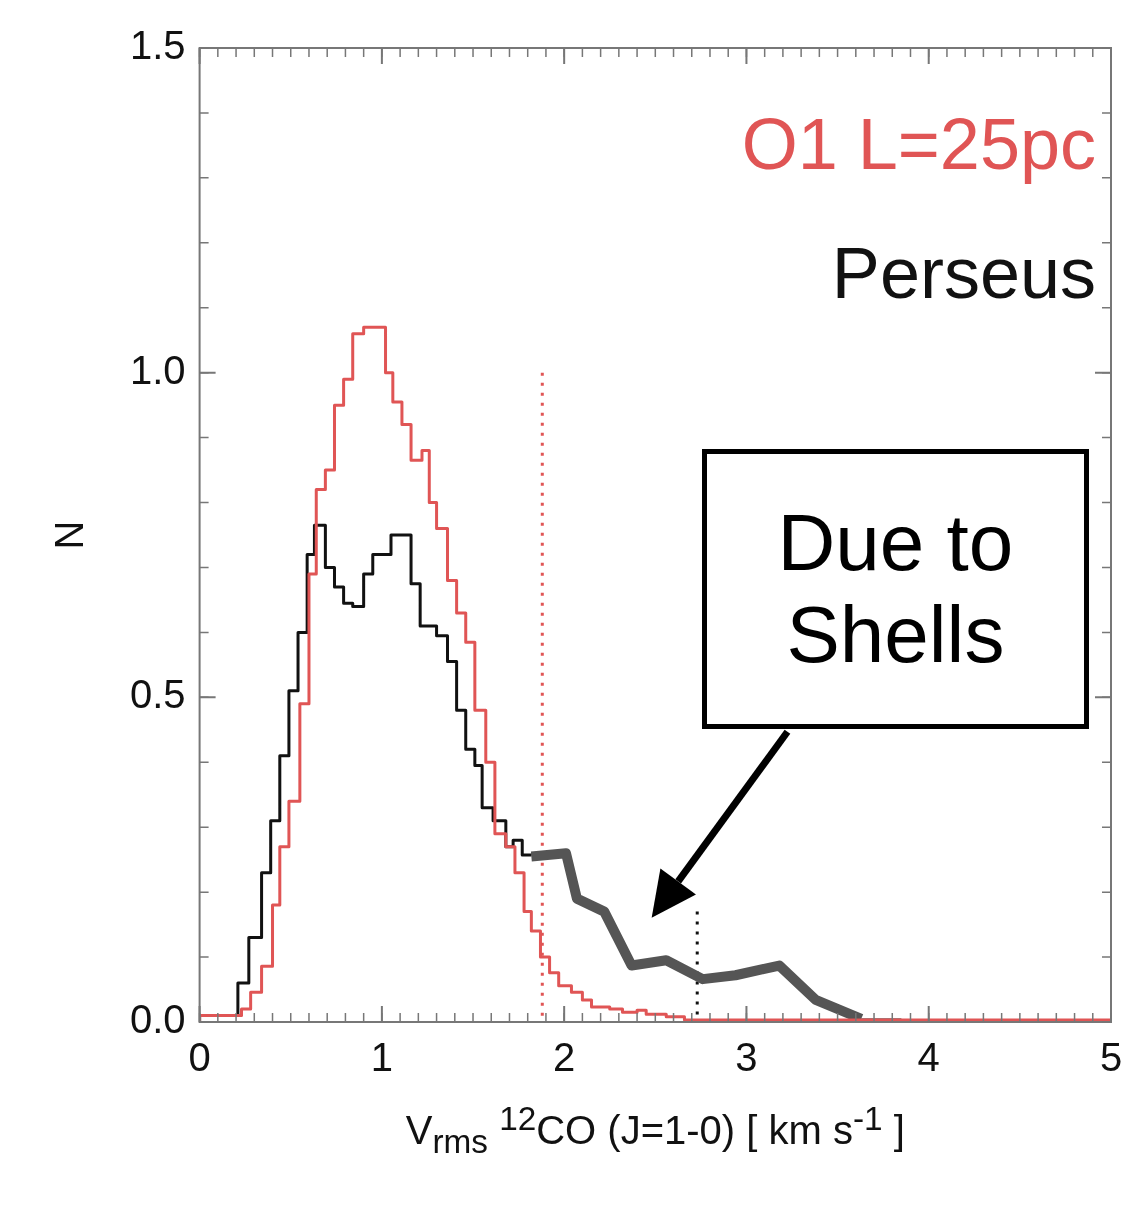 The width and height of the screenshot is (1148, 1207). What do you see at coordinates (158, 369) in the screenshot?
I see `y-tick-label: 1.0` at bounding box center [158, 369].